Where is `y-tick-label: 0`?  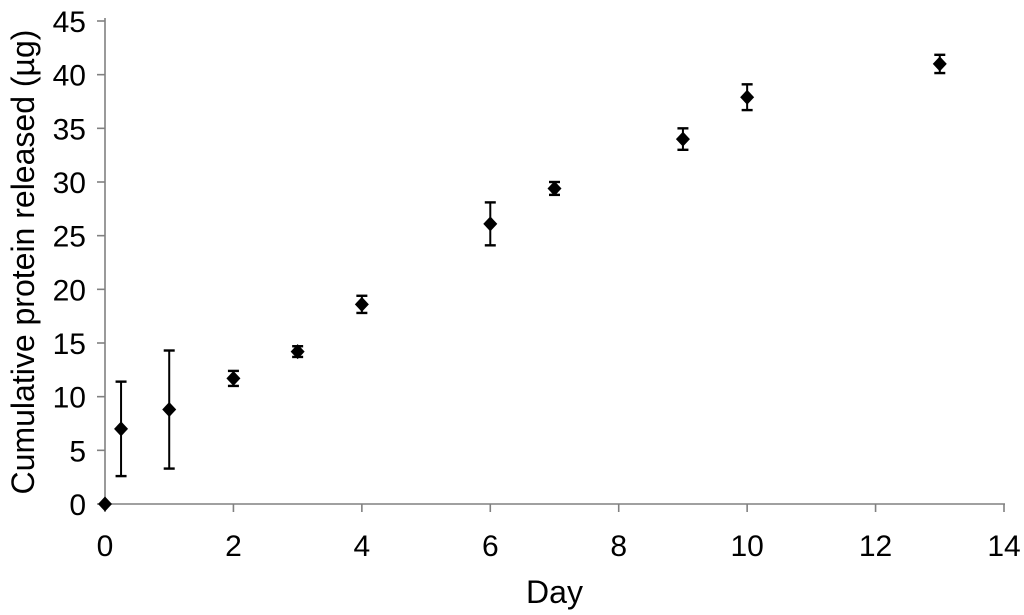 y-tick-label: 0 is located at coordinates (77, 505).